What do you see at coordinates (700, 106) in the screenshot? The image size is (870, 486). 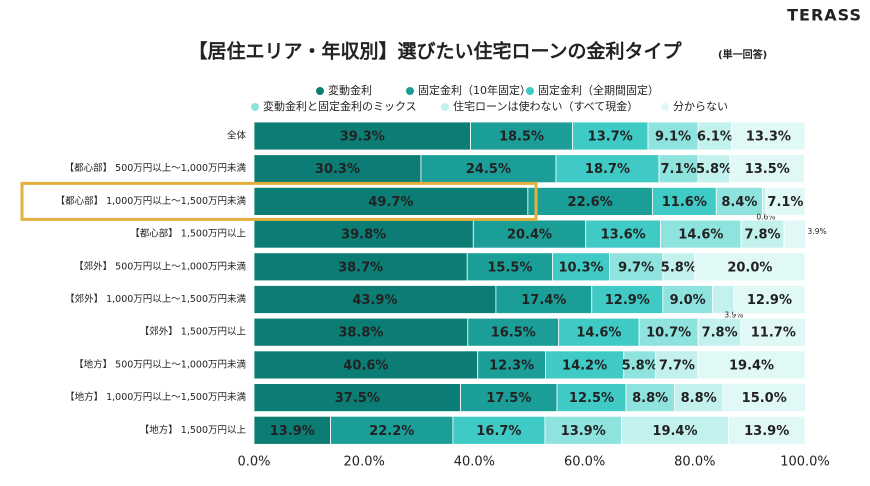 I see `legend-label: 分からない` at bounding box center [700, 106].